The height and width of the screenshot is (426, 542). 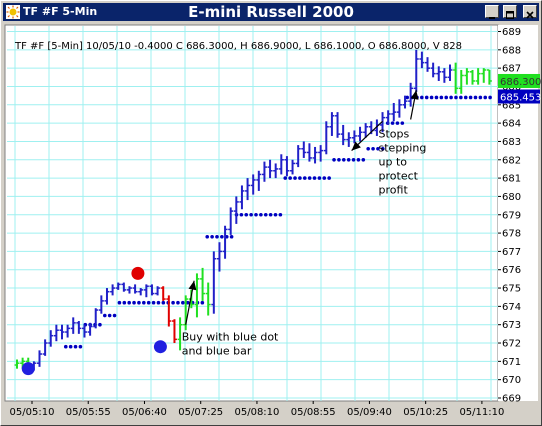 I want to click on window-title: TF #F 5-Min, so click(x=60, y=11).